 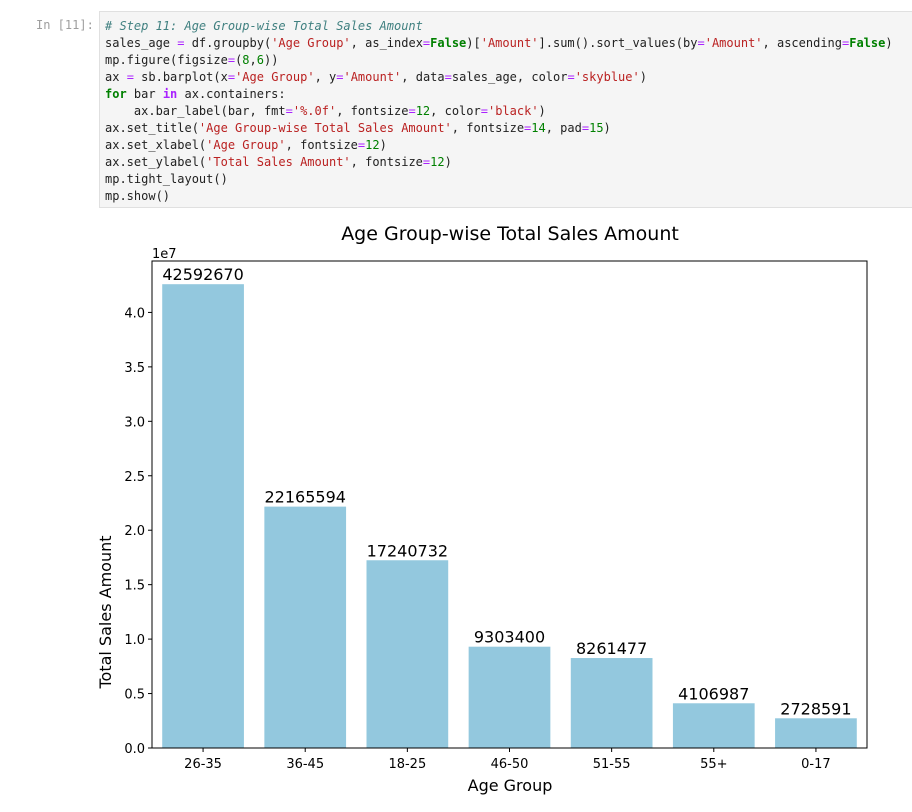 What do you see at coordinates (510, 764) in the screenshot?
I see `x-tick-label: 46-50` at bounding box center [510, 764].